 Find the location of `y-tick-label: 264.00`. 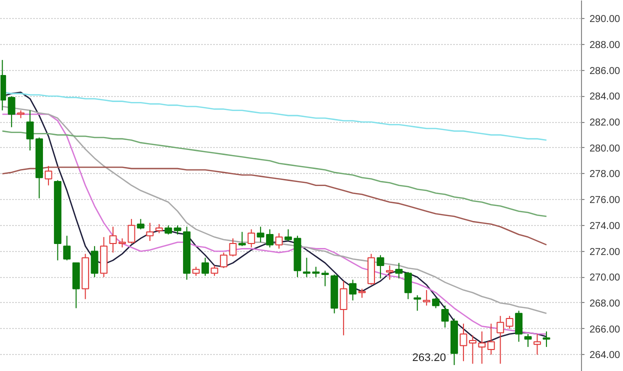

y-tick-label: 264.00 is located at coordinates (605, 356).